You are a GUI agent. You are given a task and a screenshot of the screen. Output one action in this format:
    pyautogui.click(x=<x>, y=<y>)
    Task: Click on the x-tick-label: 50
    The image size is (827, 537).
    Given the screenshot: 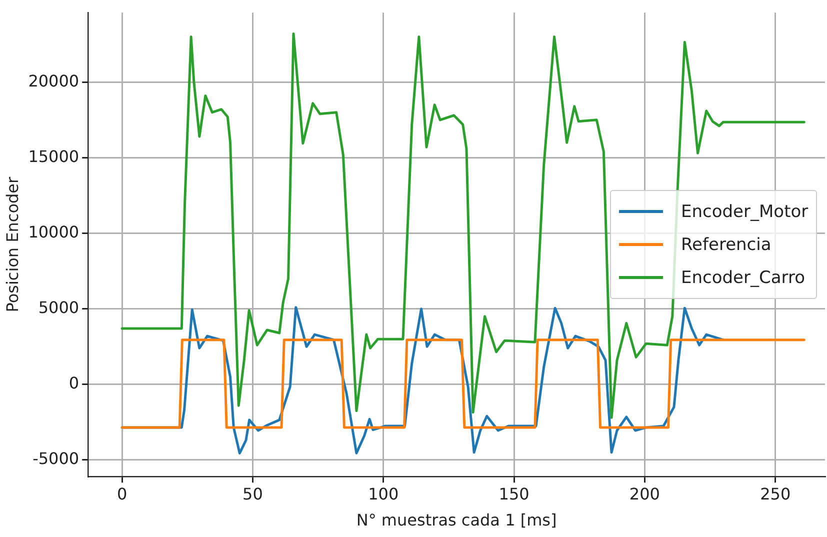 What is the action you would take?
    pyautogui.click(x=252, y=494)
    